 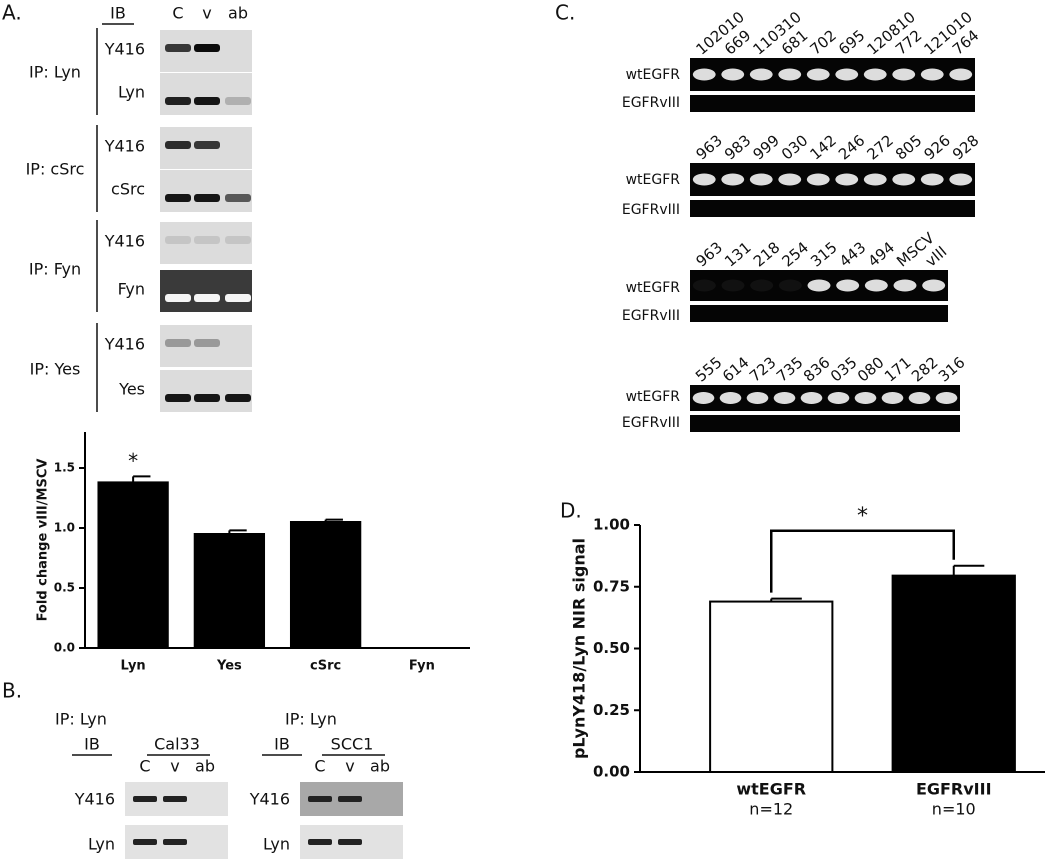 What do you see at coordinates (853, 254) in the screenshot?
I see `sample-label: 443` at bounding box center [853, 254].